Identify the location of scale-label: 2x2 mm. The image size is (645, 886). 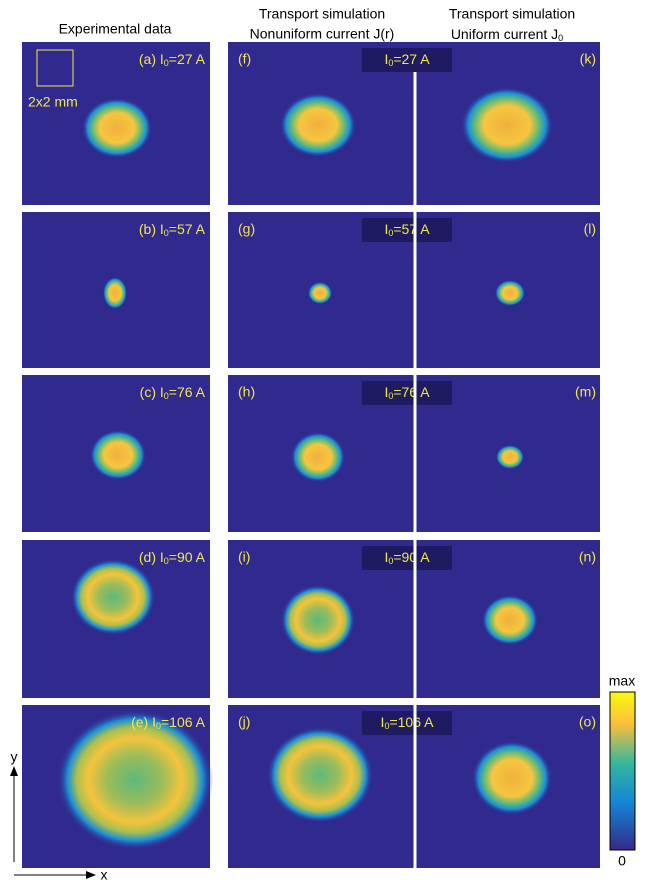
(53, 102).